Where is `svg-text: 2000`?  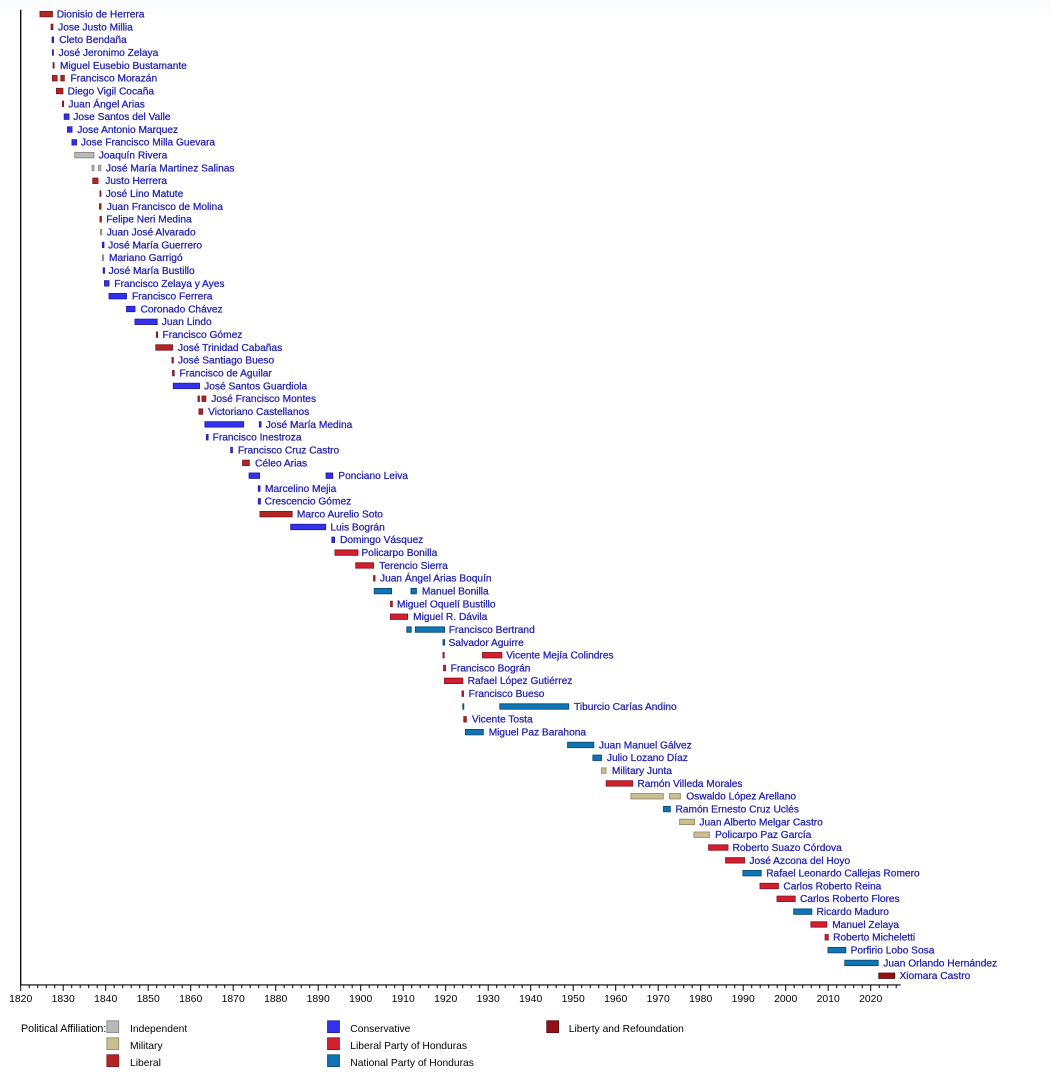 svg-text: 2000 is located at coordinates (785, 999).